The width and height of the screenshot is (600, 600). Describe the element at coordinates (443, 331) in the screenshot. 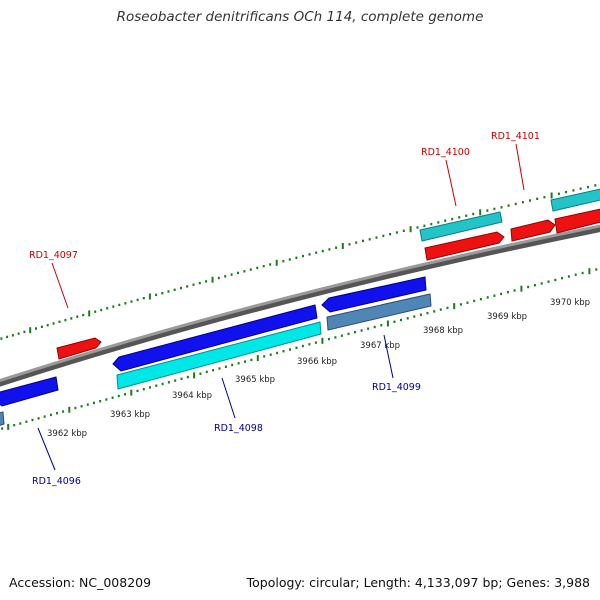

I see `kbp-label-3968: 3968 kbp` at that location.